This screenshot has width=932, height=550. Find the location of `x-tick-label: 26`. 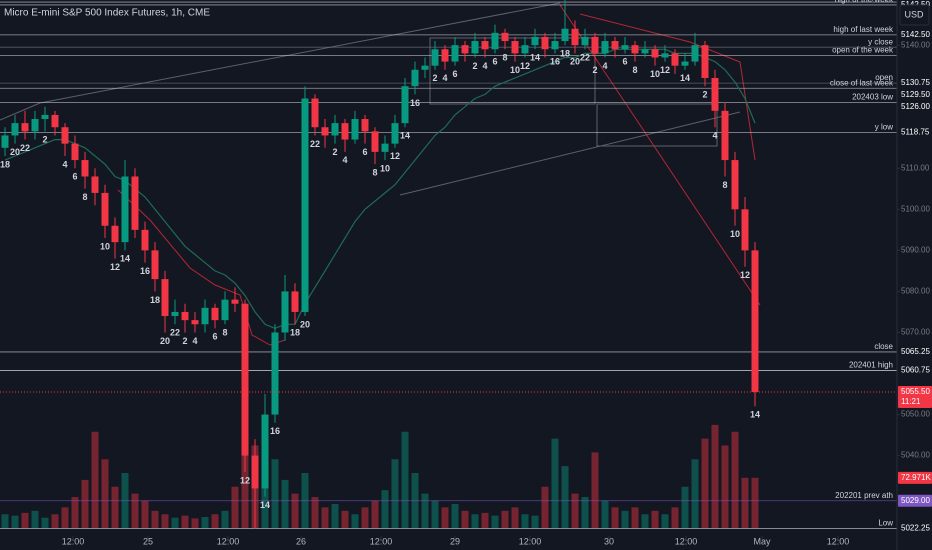

x-tick-label: 26 is located at coordinates (301, 541).